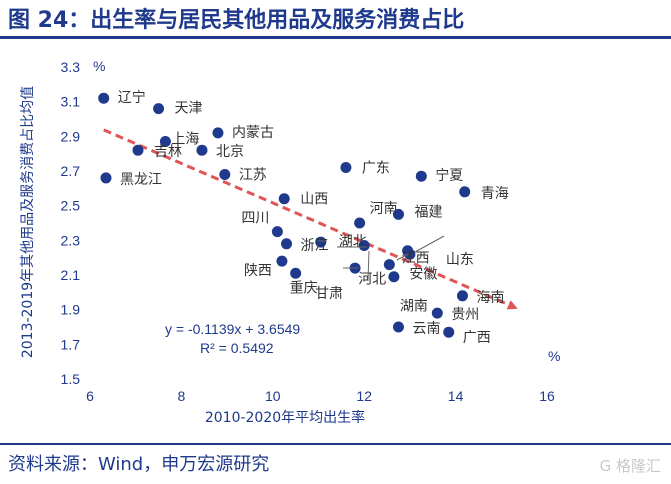  Describe the element at coordinates (360, 223) in the screenshot. I see `data-point-河南` at that location.